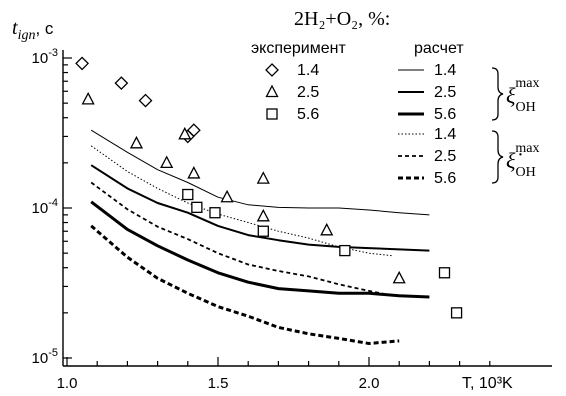  I want to click on legend-experiment: 1.4 2.5 5.6, so click(292, 92).